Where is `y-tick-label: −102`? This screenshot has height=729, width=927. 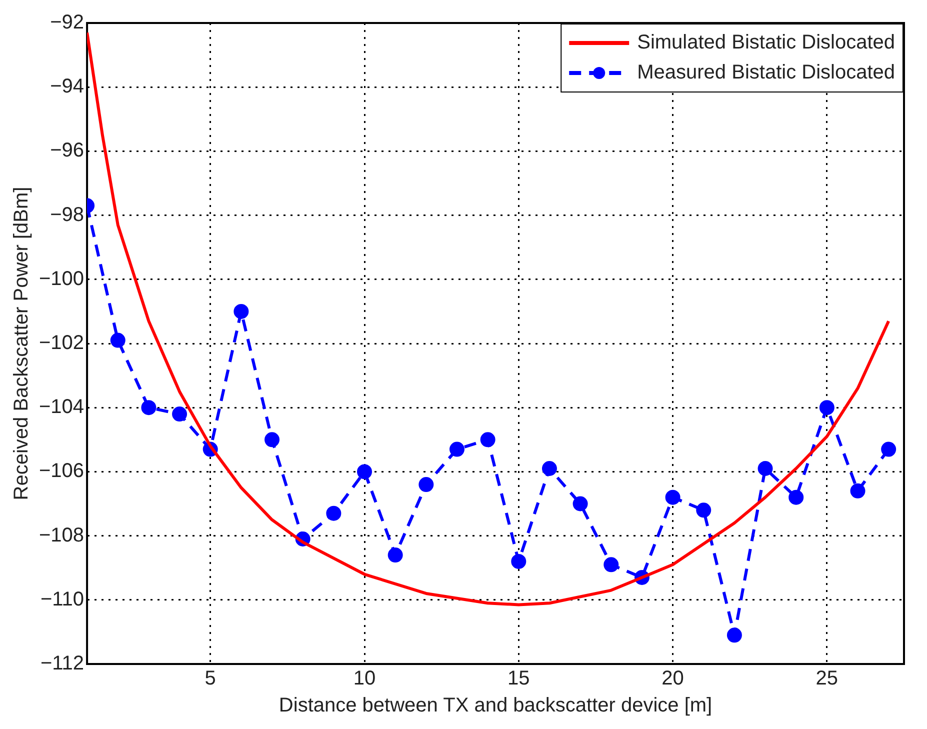 y-tick-label: −102 is located at coordinates (61, 343).